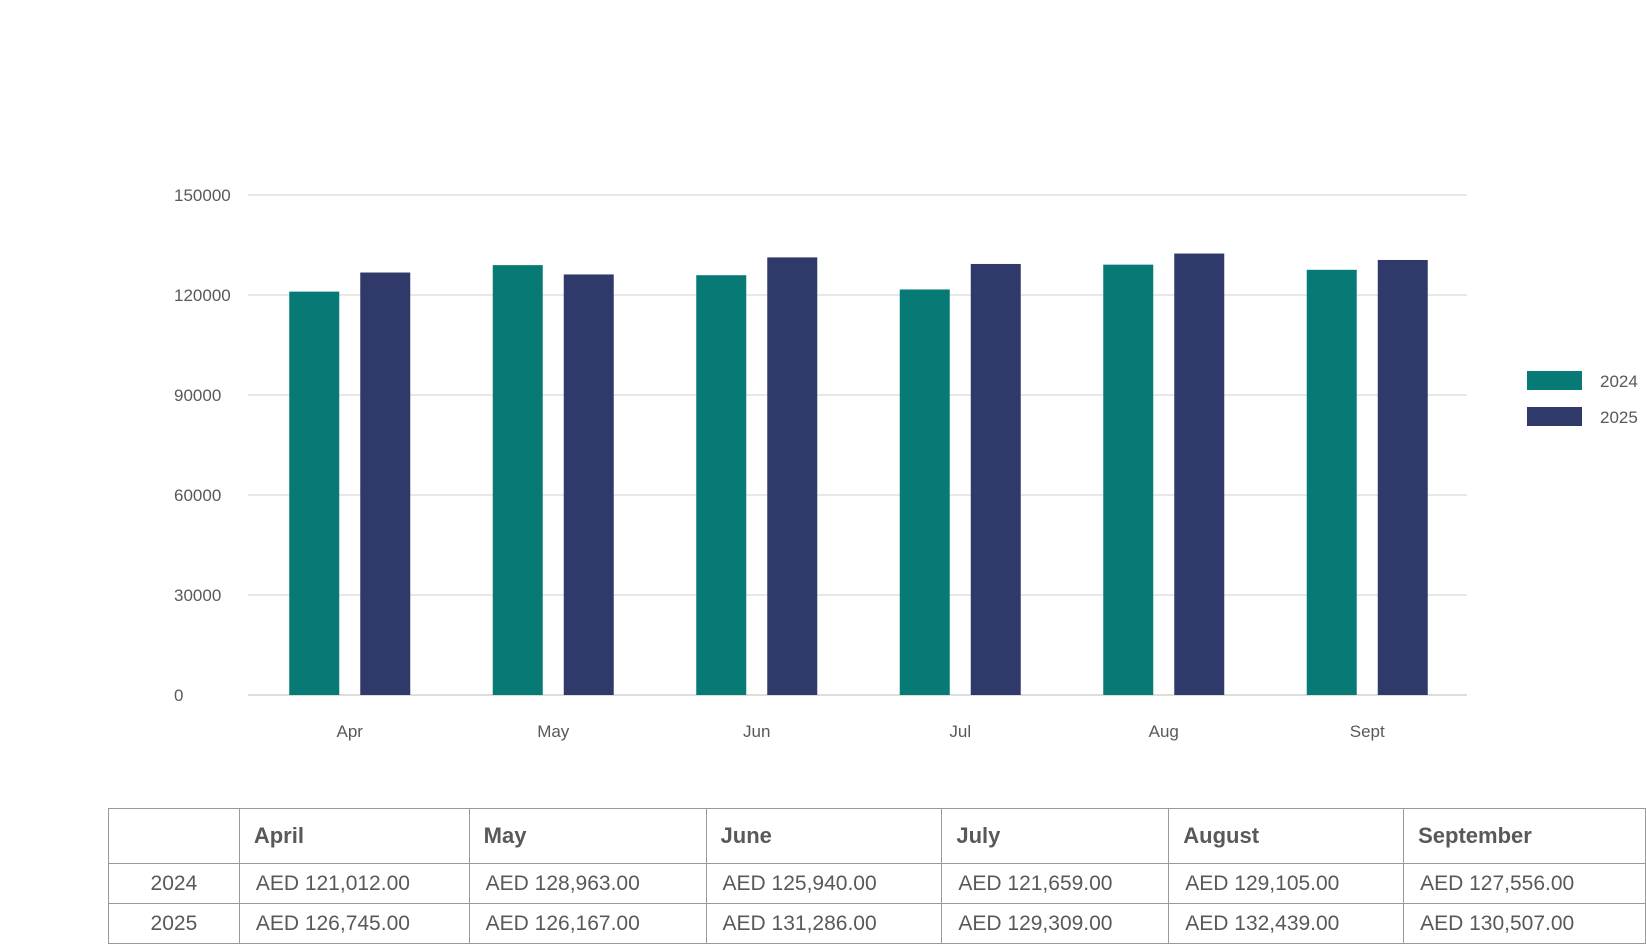 The width and height of the screenshot is (1646, 944). Describe the element at coordinates (1199, 474) in the screenshot. I see `bar-2025-aug` at that location.